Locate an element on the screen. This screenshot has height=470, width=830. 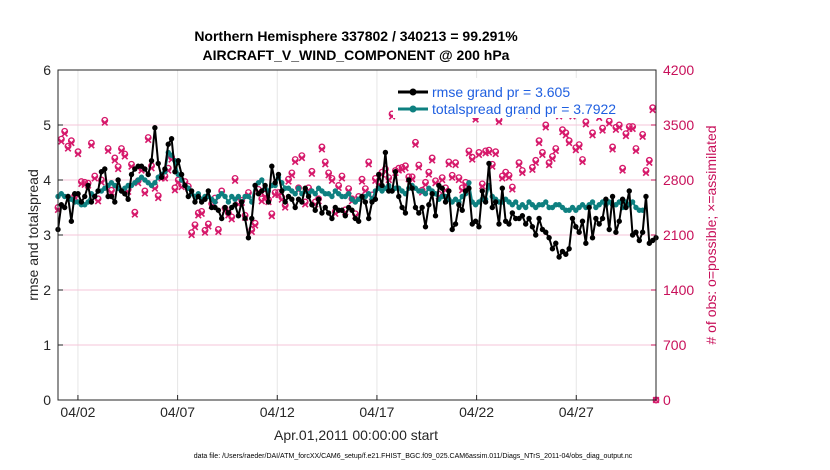
x-tick-label: 04/12 is located at coordinates (277, 412).